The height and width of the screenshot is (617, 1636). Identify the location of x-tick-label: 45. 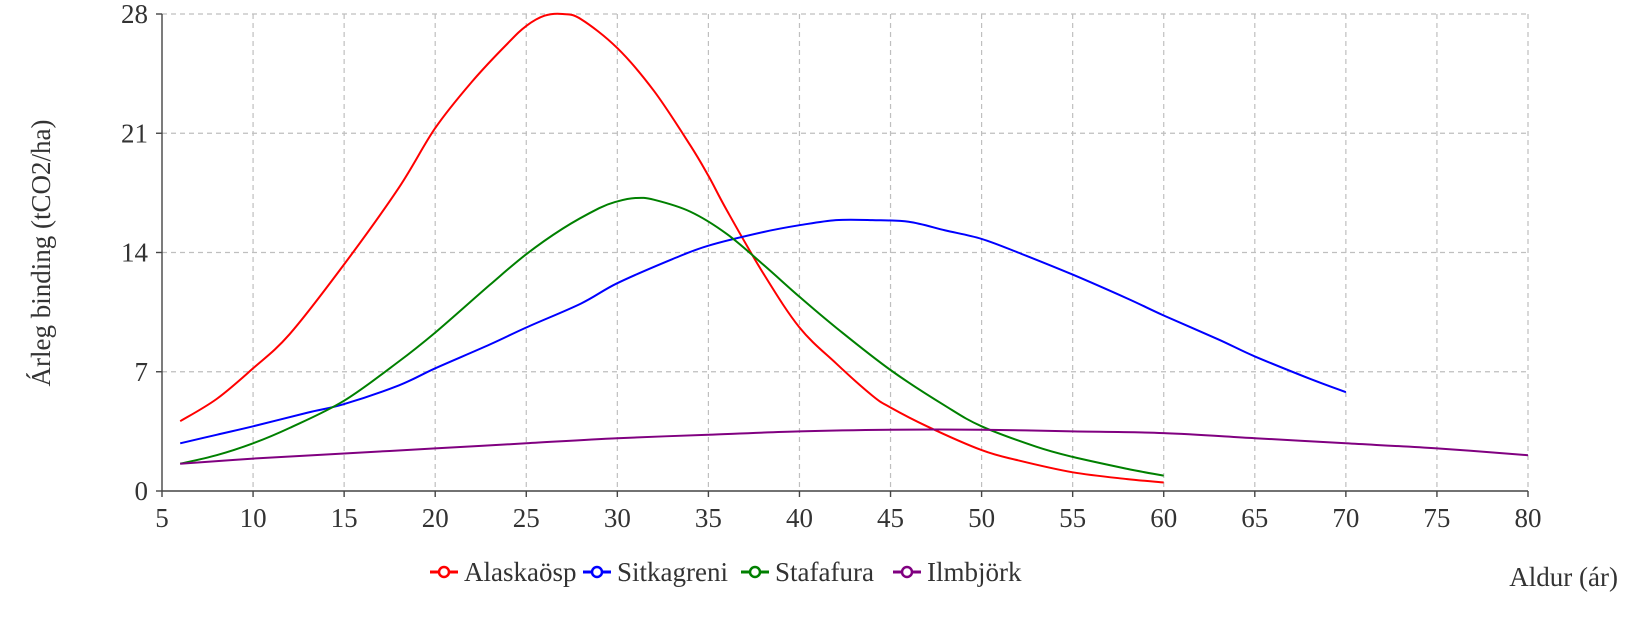
(890, 518).